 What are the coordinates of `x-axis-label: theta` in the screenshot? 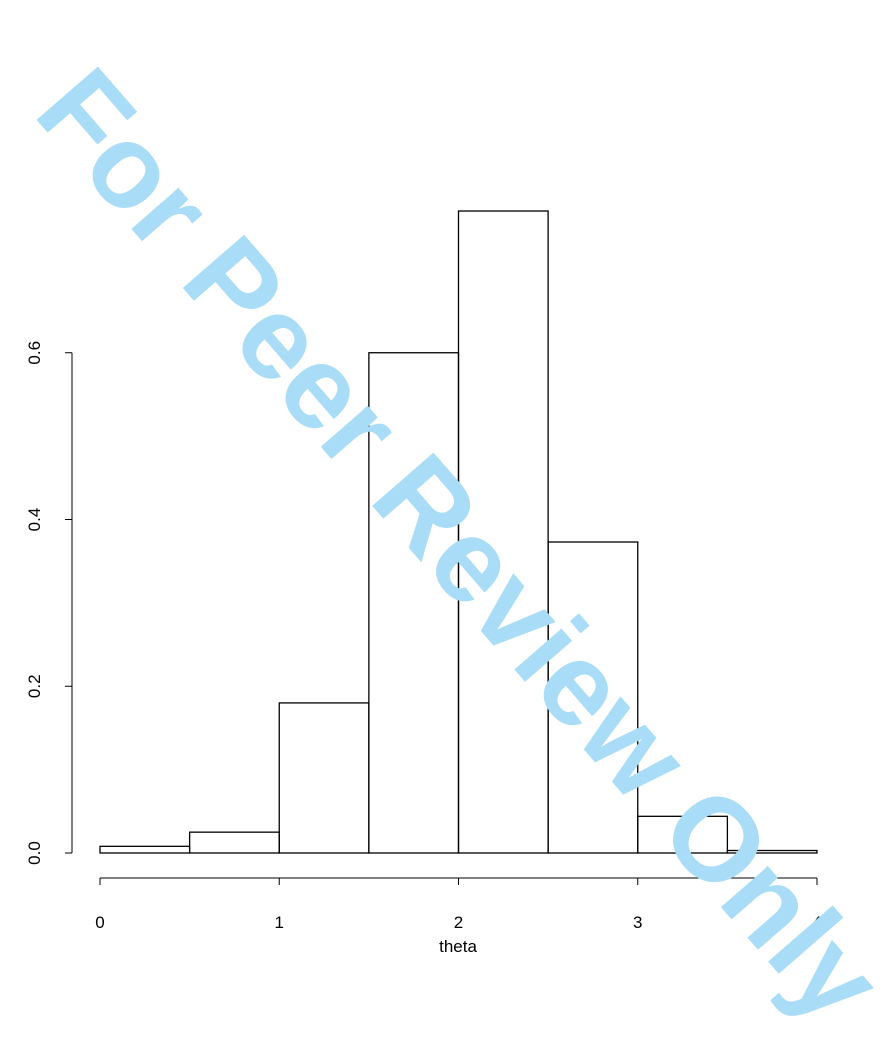 It's located at (458, 946).